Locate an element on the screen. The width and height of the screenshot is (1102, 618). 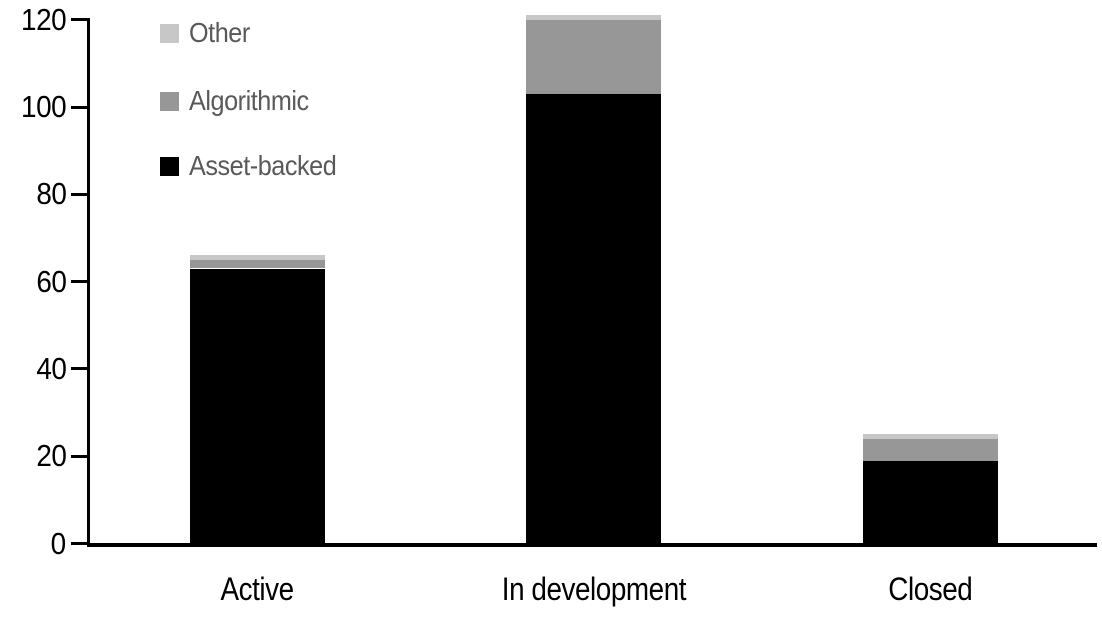
bar-segment-closed-asset-backed is located at coordinates (930, 502).